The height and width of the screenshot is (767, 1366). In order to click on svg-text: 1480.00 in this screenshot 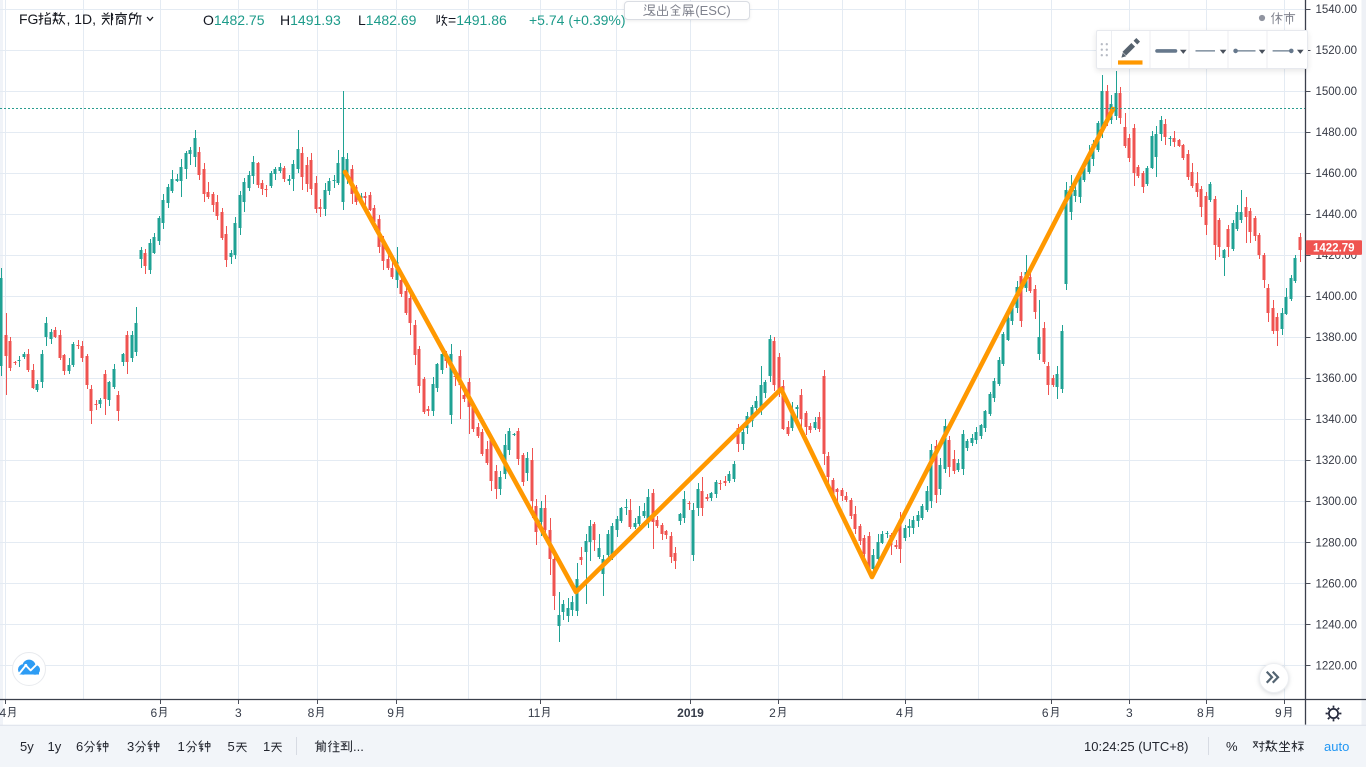, I will do `click(1337, 133)`.